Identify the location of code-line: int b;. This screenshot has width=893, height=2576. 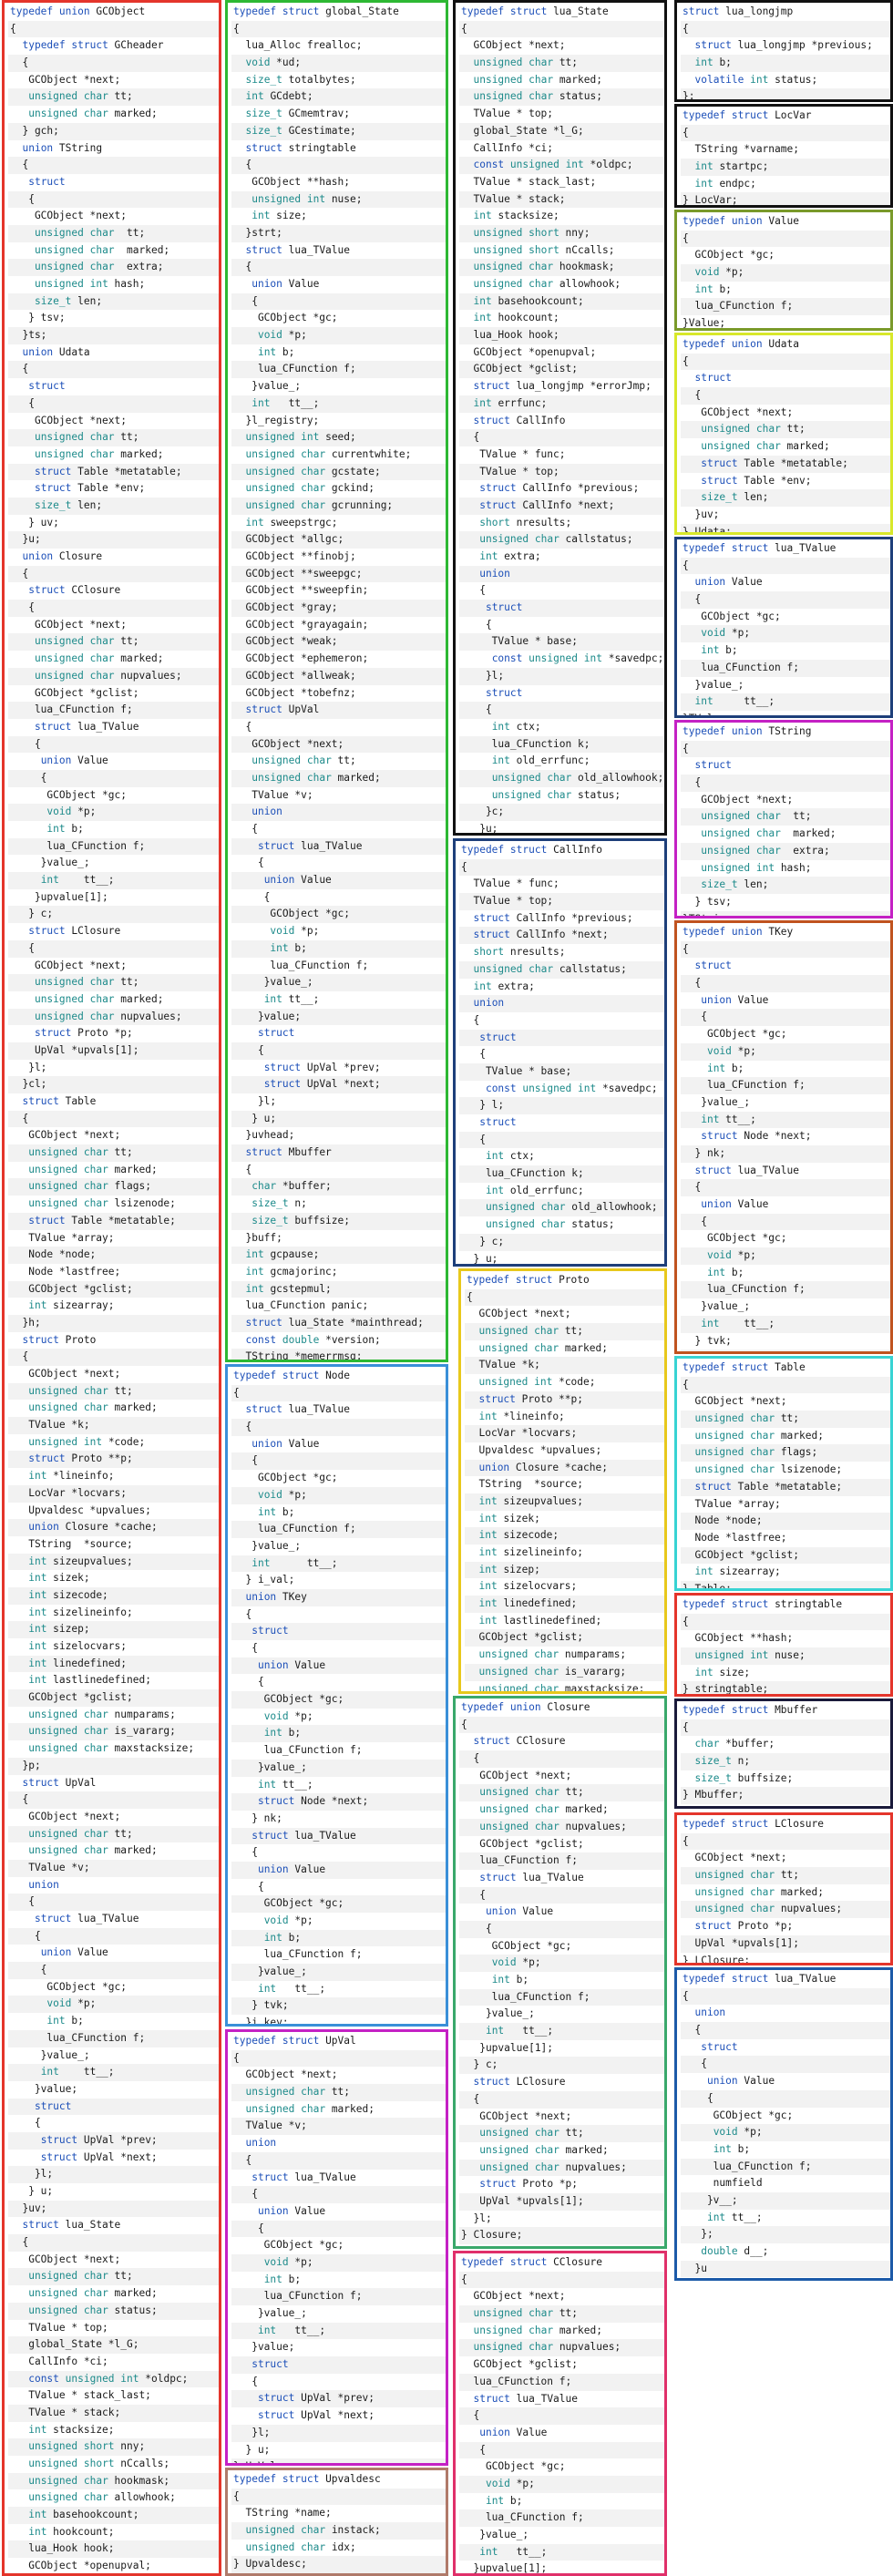
(339, 948).